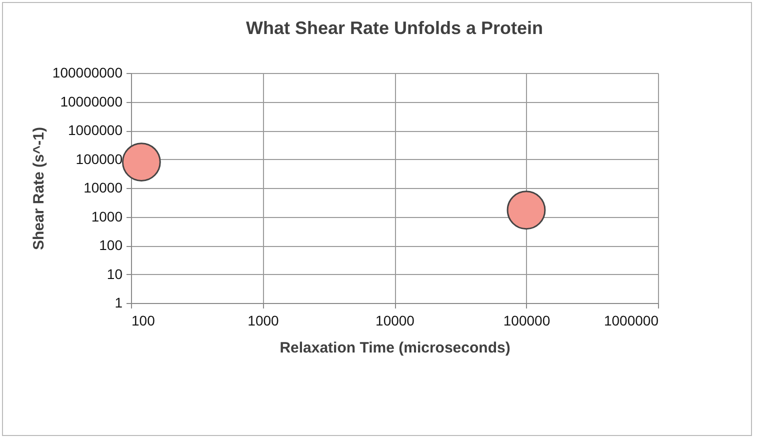 Image resolution: width=758 pixels, height=441 pixels. Describe the element at coordinates (99, 158) in the screenshot. I see `y-tick-label: 100000` at that location.